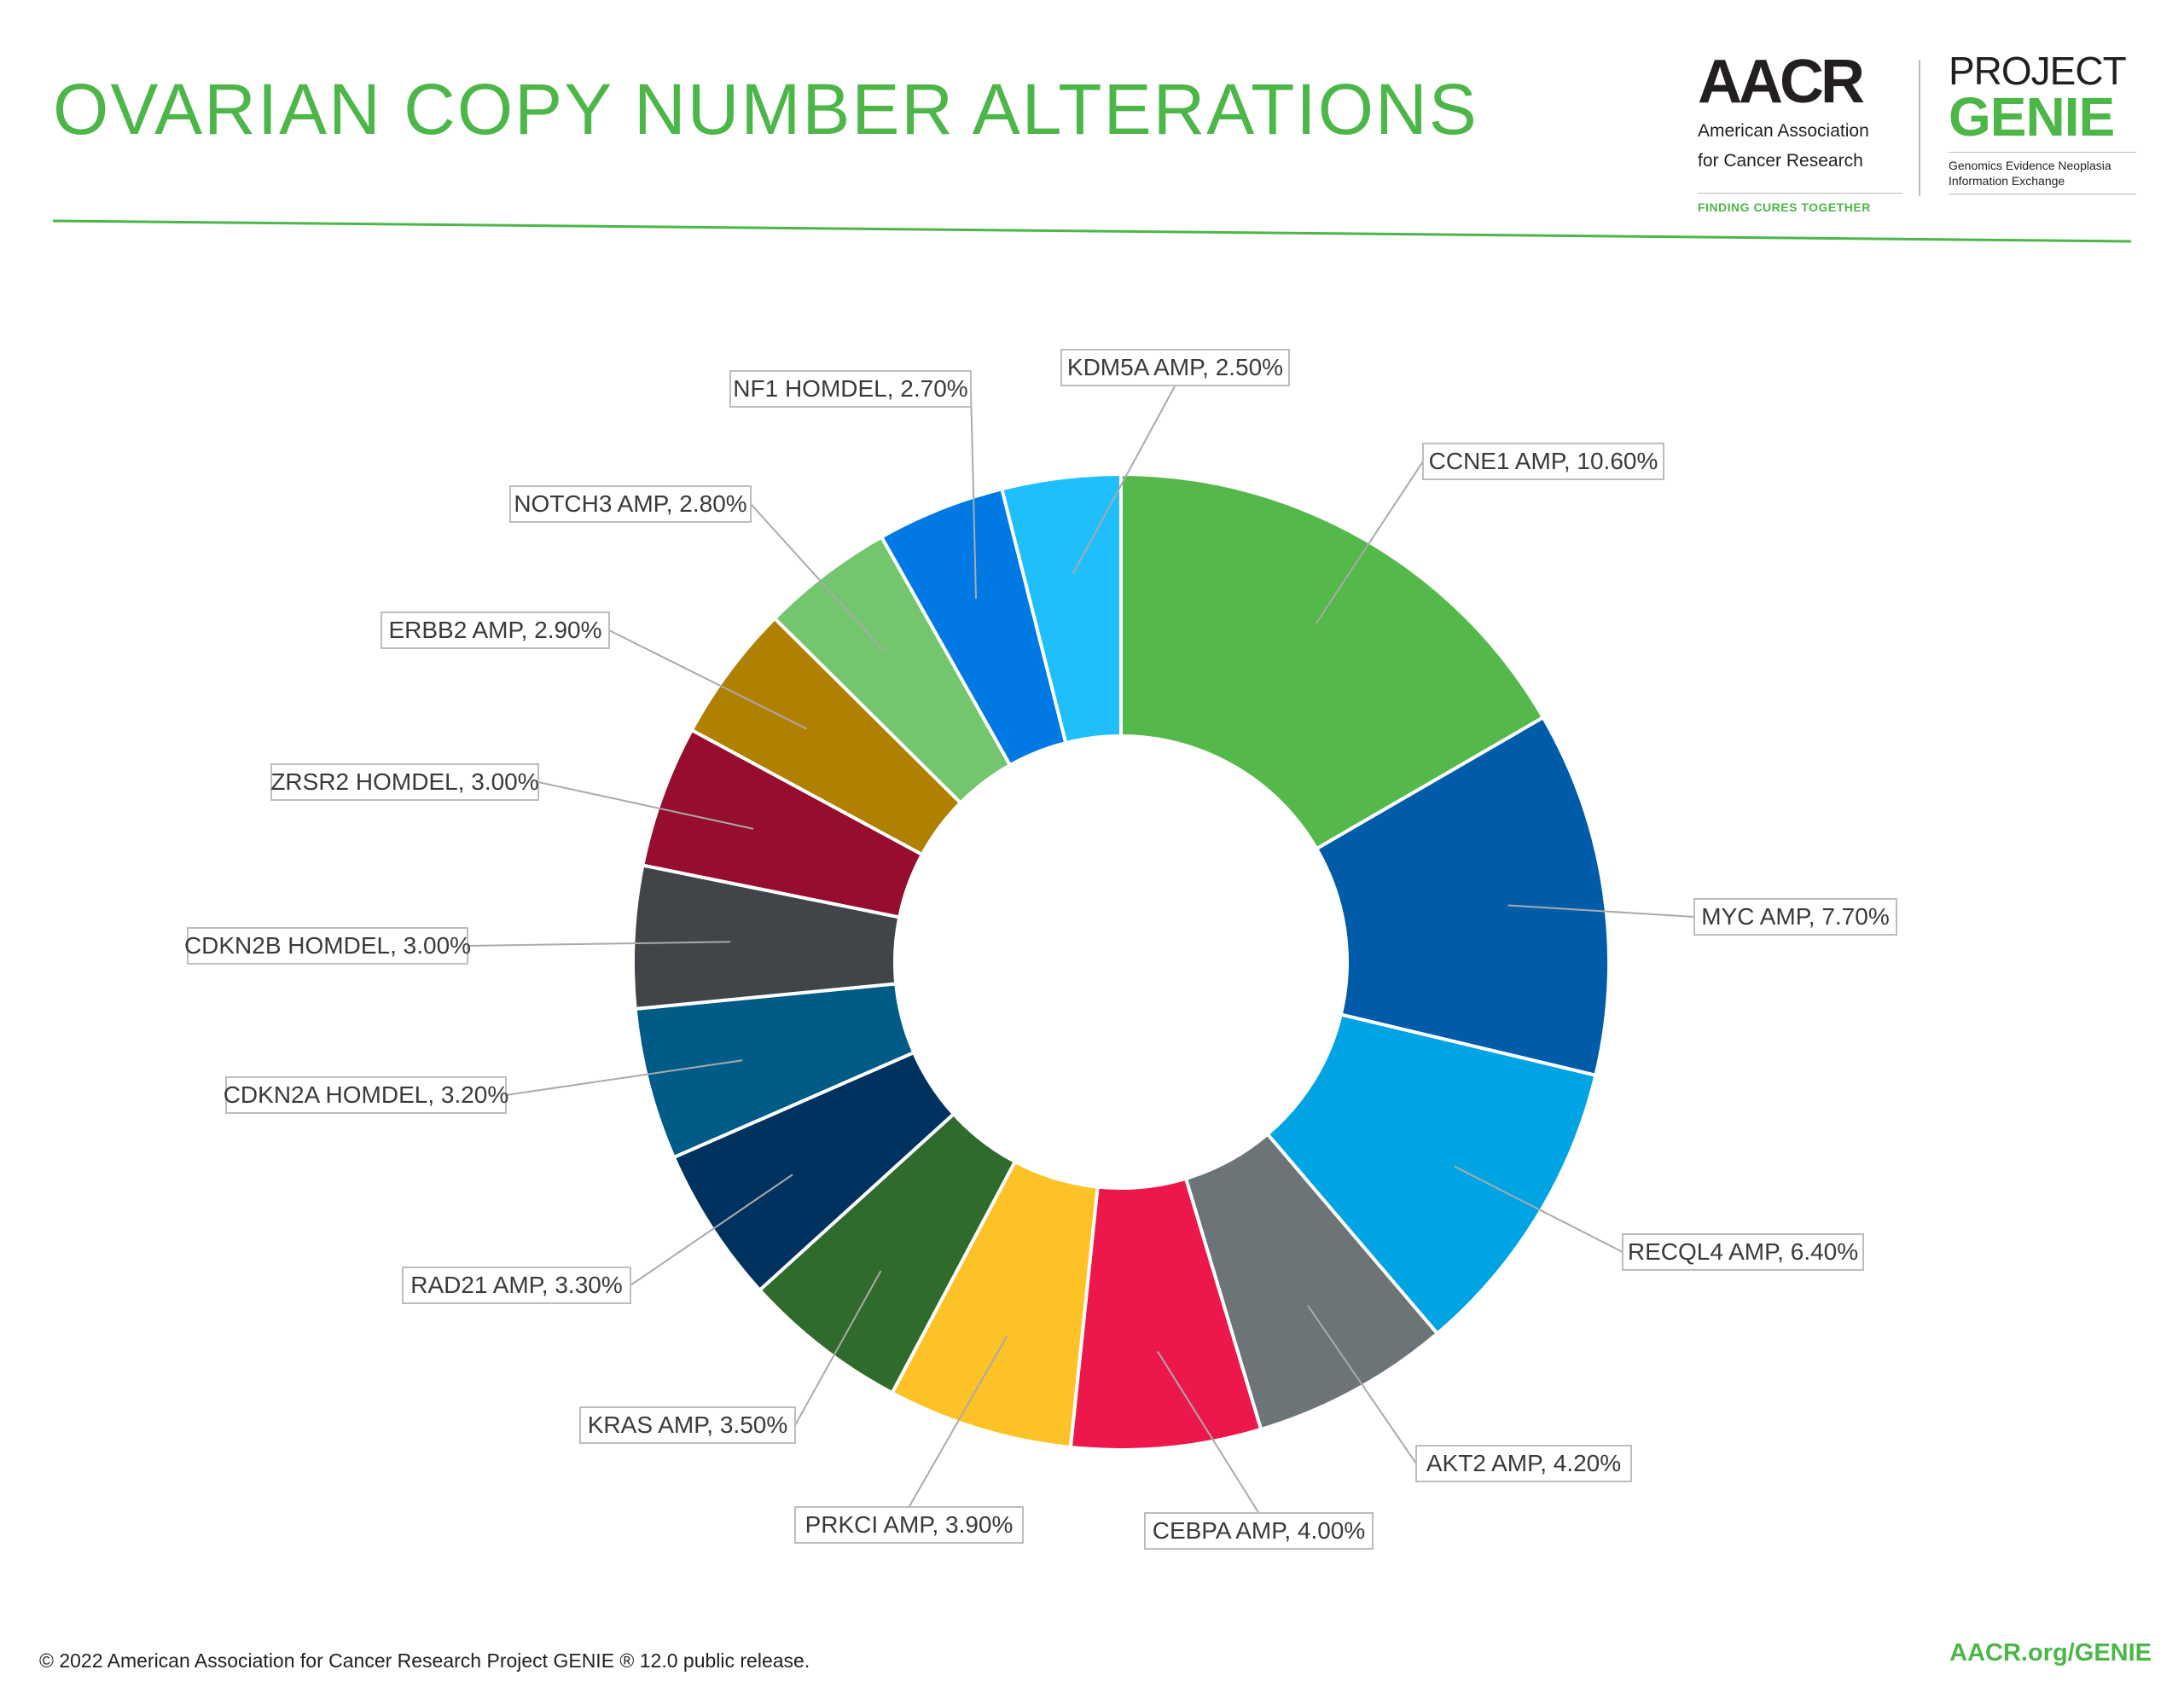  What do you see at coordinates (1092, 231) in the screenshot?
I see `title-divider` at bounding box center [1092, 231].